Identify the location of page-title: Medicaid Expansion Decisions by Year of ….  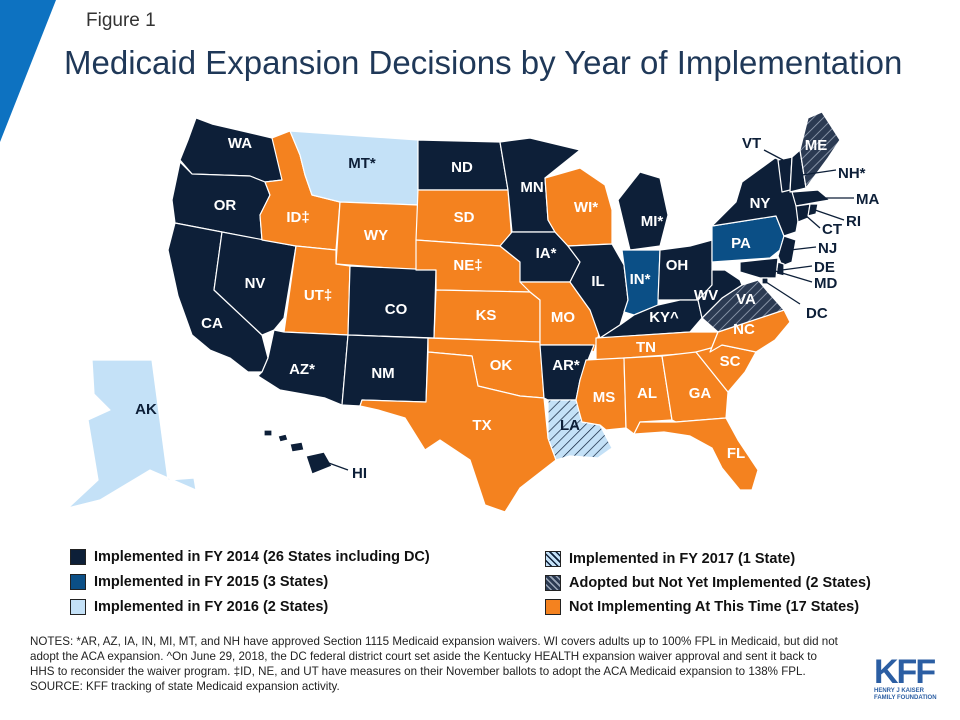
(483, 62).